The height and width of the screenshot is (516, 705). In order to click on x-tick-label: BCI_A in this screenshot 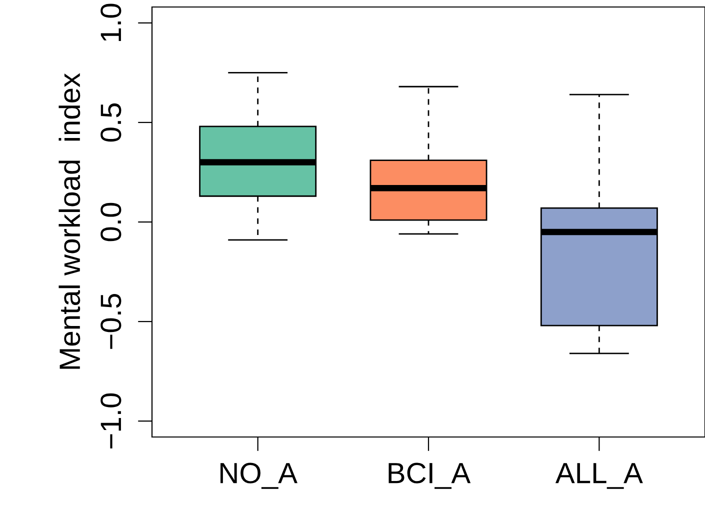, I will do `click(429, 475)`.